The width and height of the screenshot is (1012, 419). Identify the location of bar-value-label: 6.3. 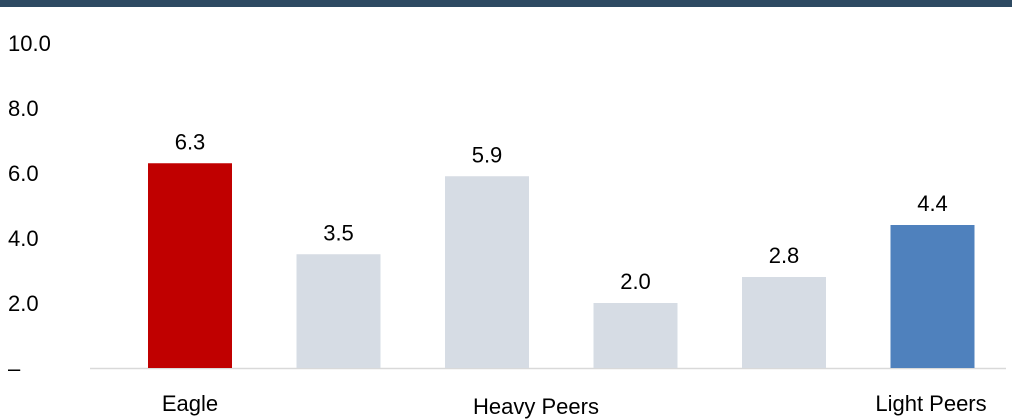
(190, 141).